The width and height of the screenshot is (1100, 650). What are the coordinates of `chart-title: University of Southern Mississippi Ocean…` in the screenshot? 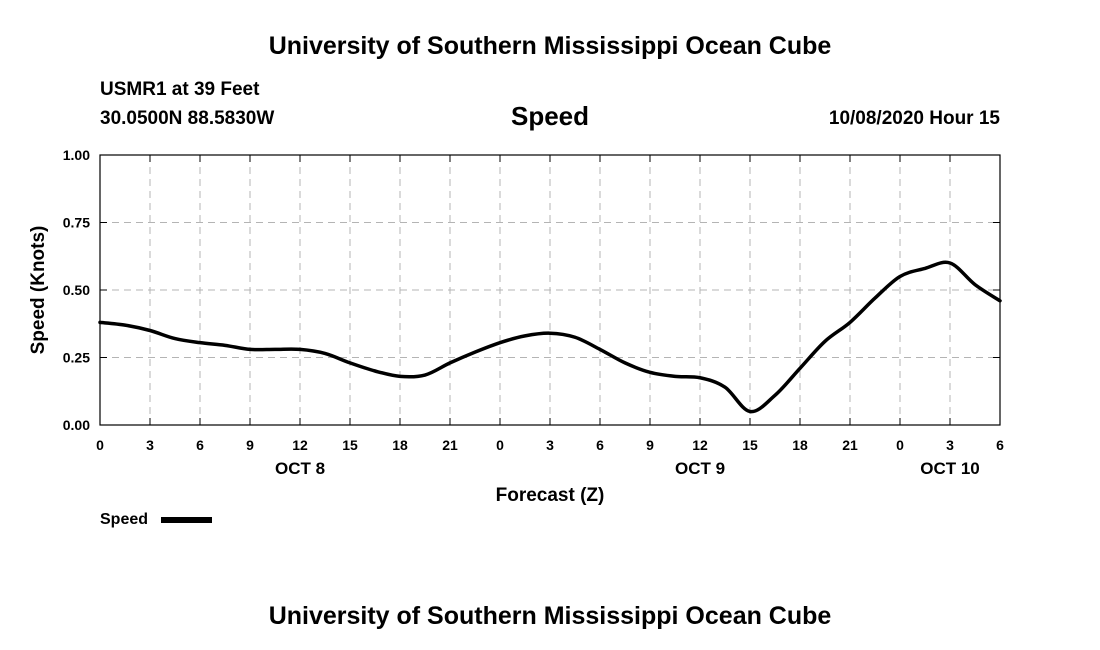 It's located at (550, 46).